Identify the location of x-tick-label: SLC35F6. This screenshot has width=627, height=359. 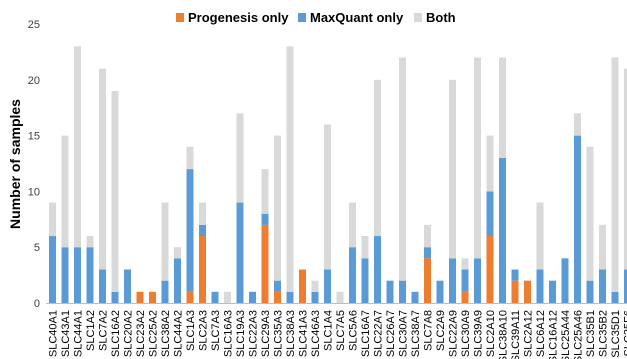
(625, 333).